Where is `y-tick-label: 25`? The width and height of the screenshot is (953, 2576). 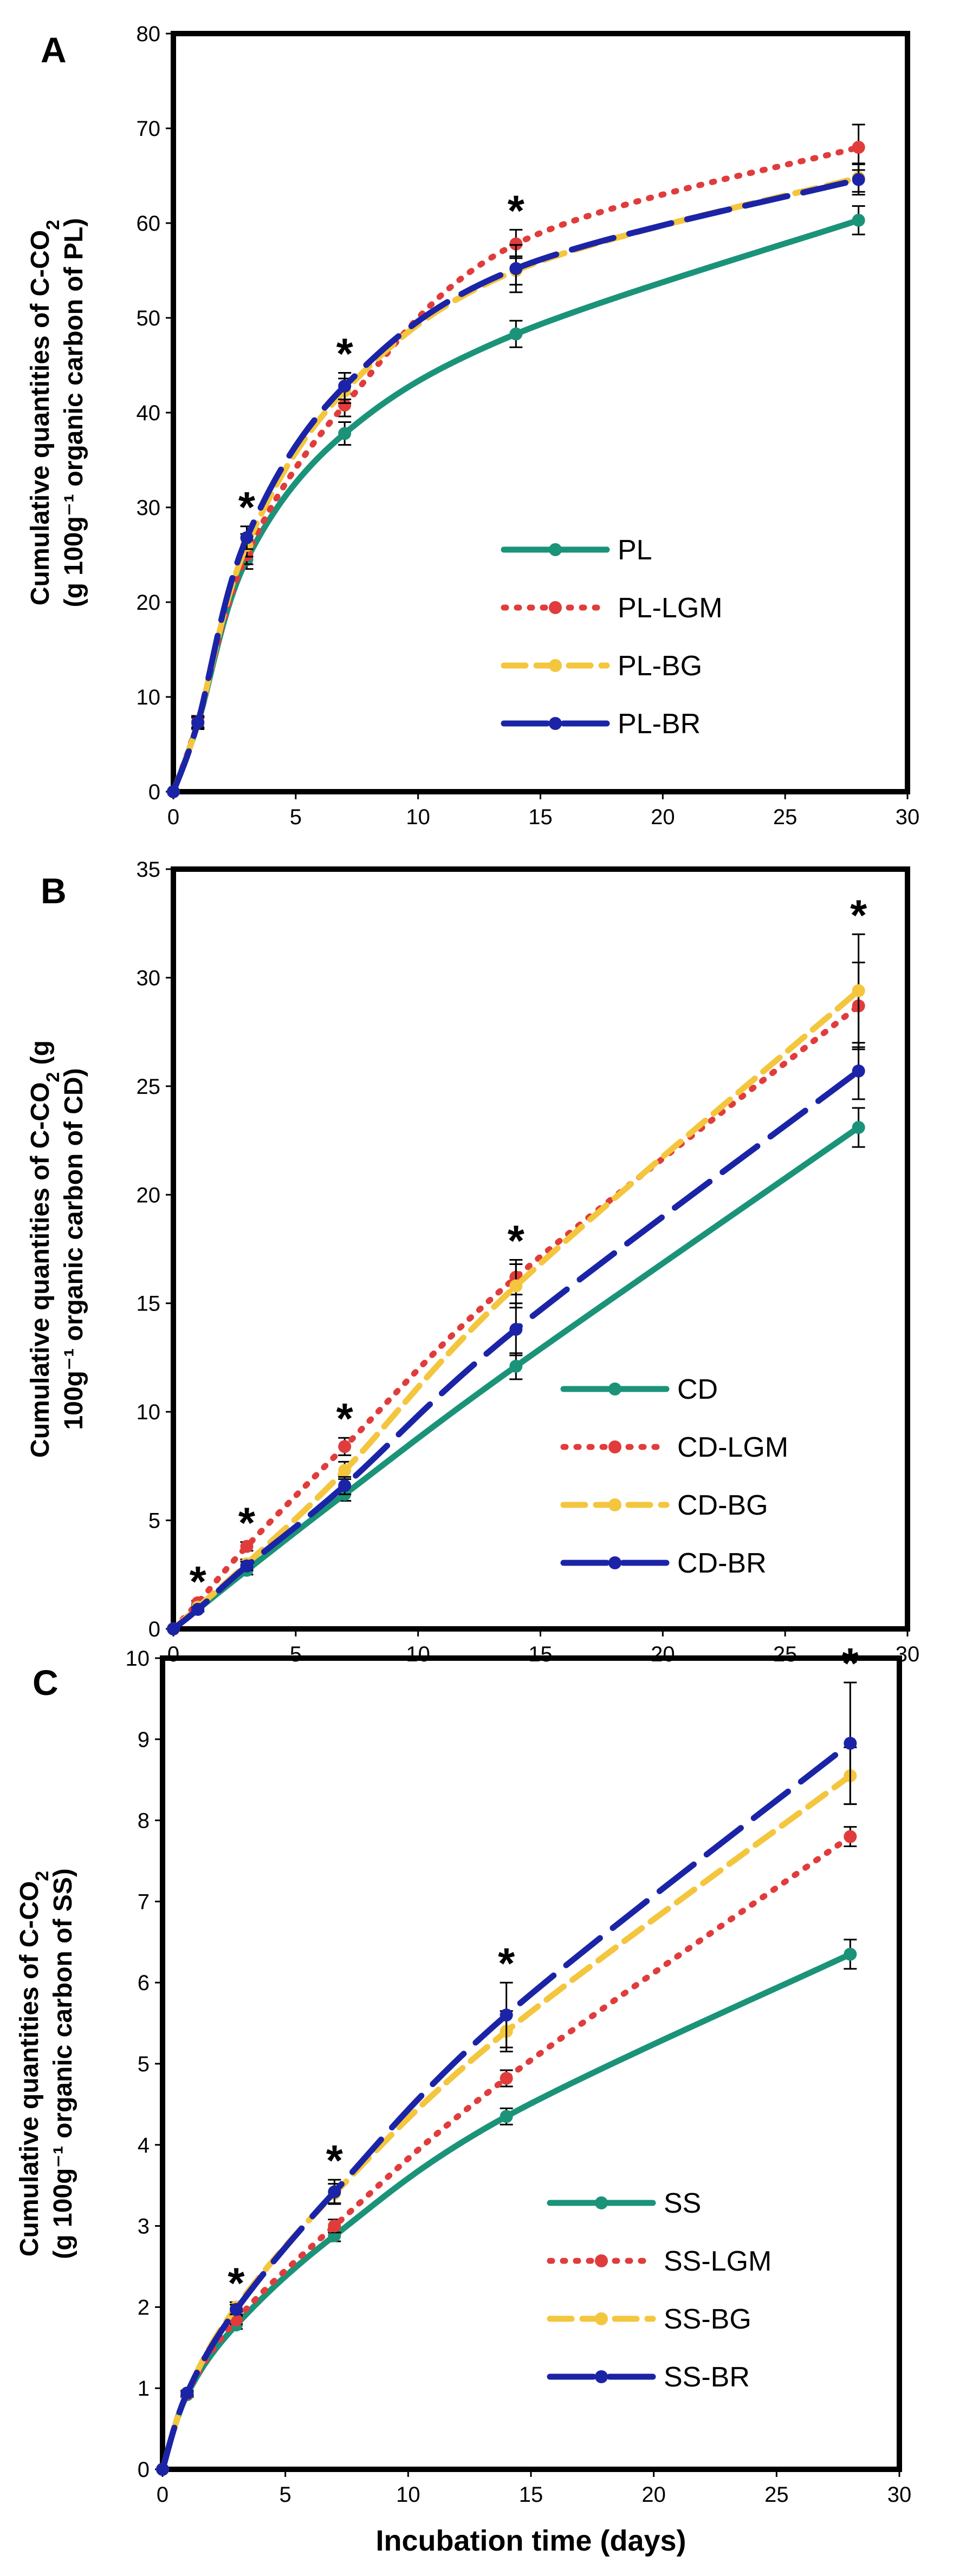 y-tick-label: 25 is located at coordinates (149, 1087).